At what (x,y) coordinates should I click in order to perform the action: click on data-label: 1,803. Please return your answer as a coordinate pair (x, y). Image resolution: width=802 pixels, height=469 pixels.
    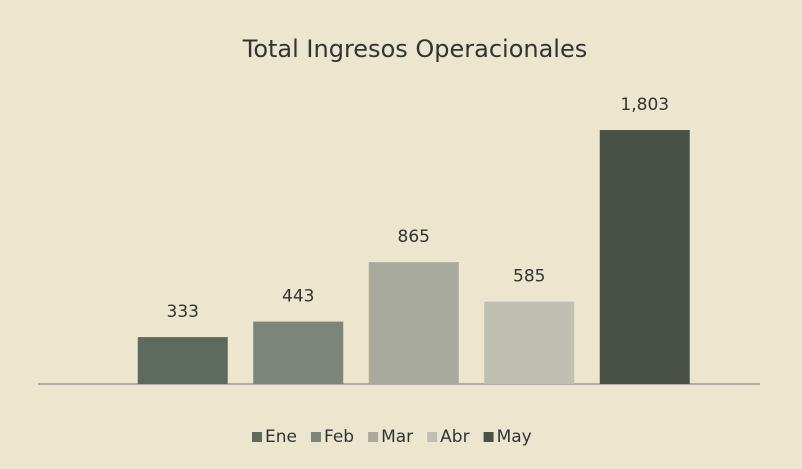
    Looking at the image, I should click on (644, 105).